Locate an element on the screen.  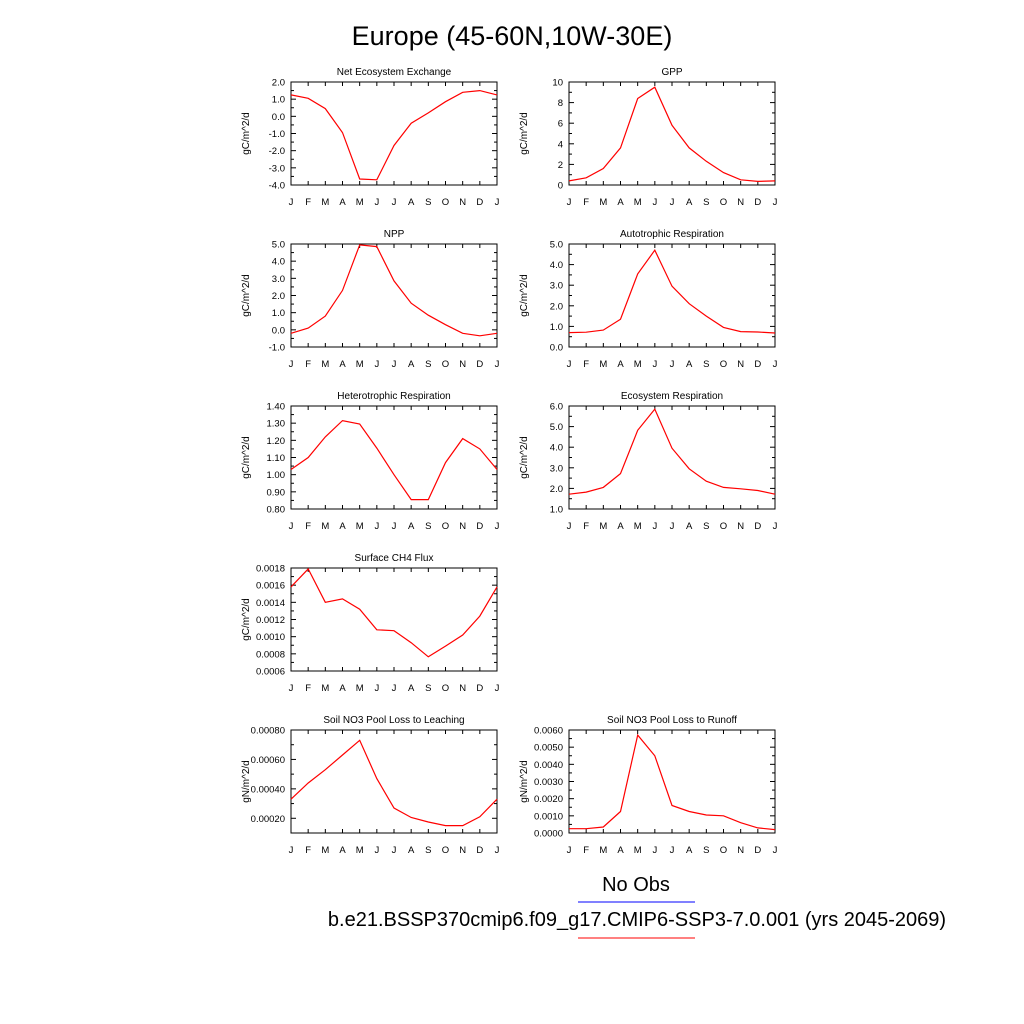
y-tick-label: 0.0060 is located at coordinates (548, 731).